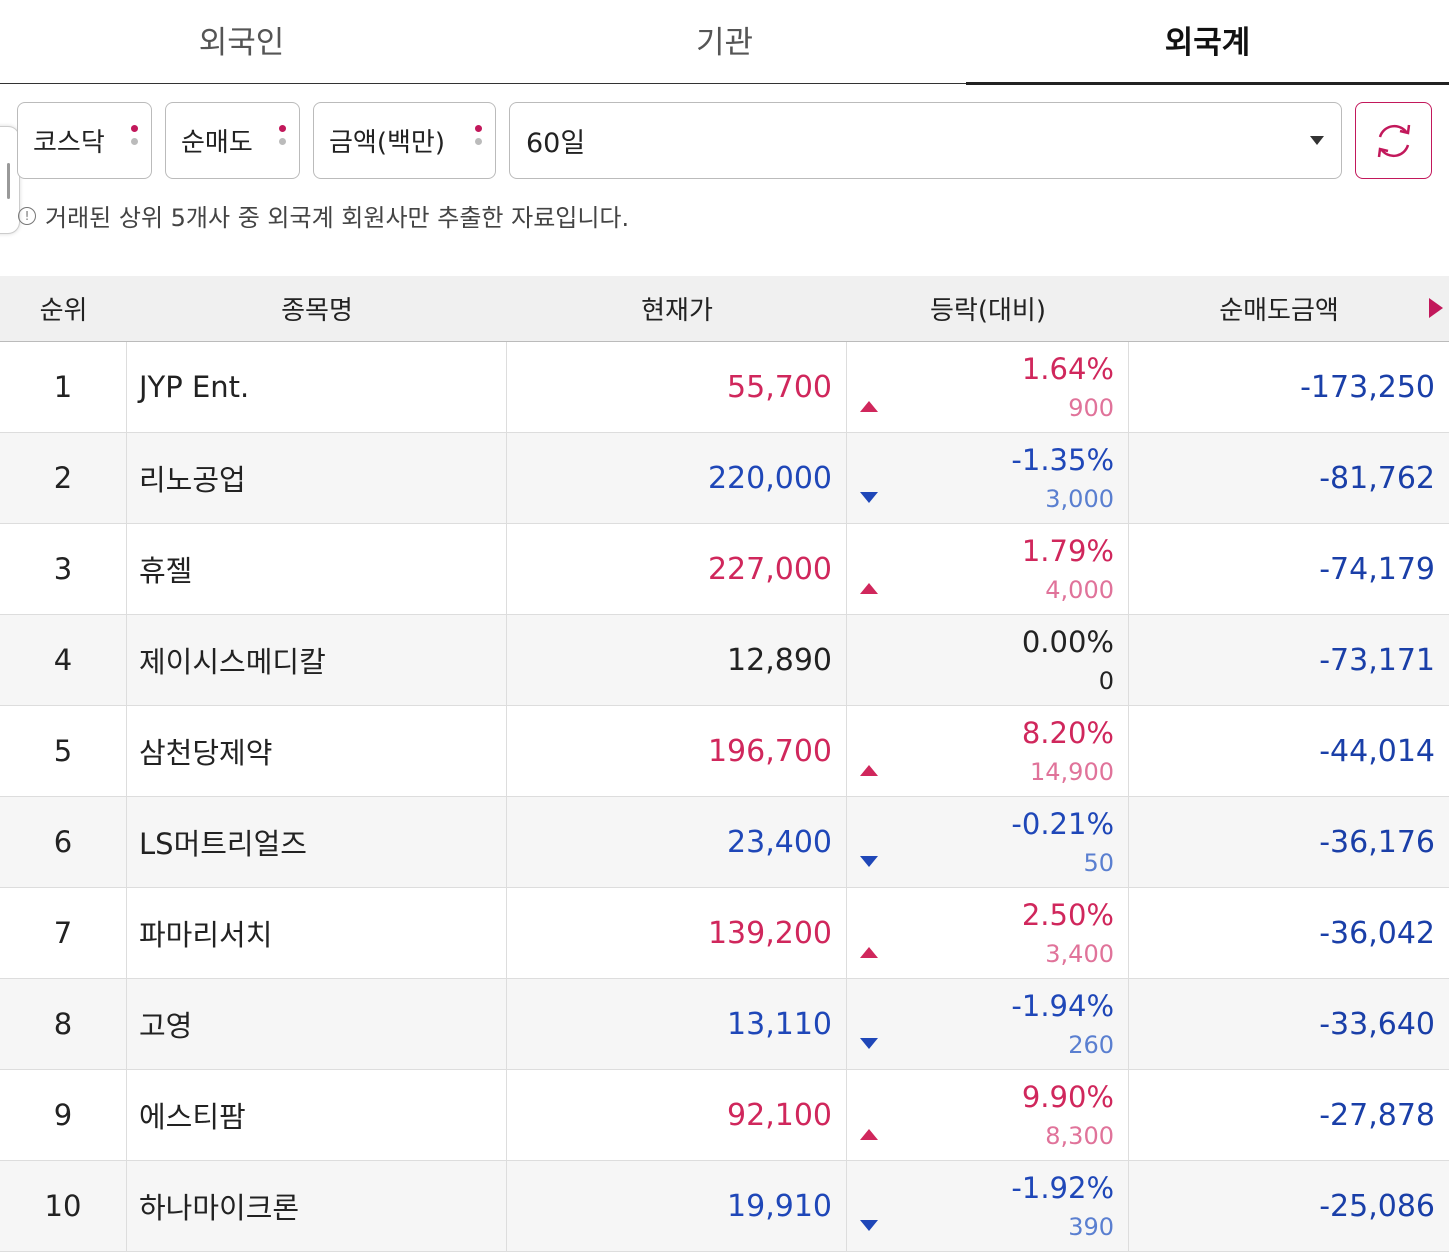  I want to click on change-cell: -1.35% 3,000, so click(988, 478).